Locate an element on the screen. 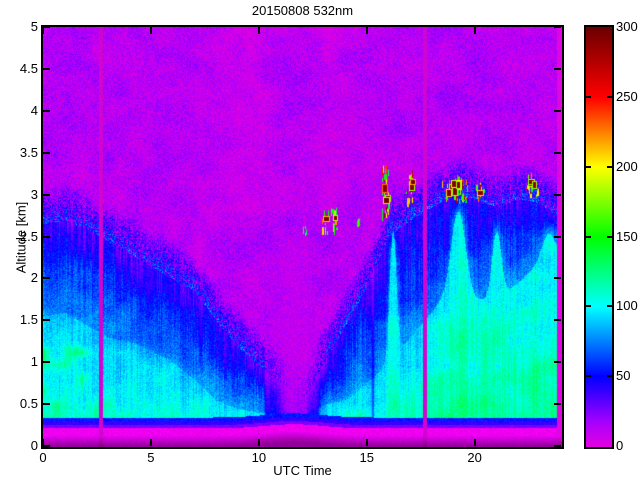 This screenshot has height=480, width=640. x-tick-label: 15 is located at coordinates (366, 457).